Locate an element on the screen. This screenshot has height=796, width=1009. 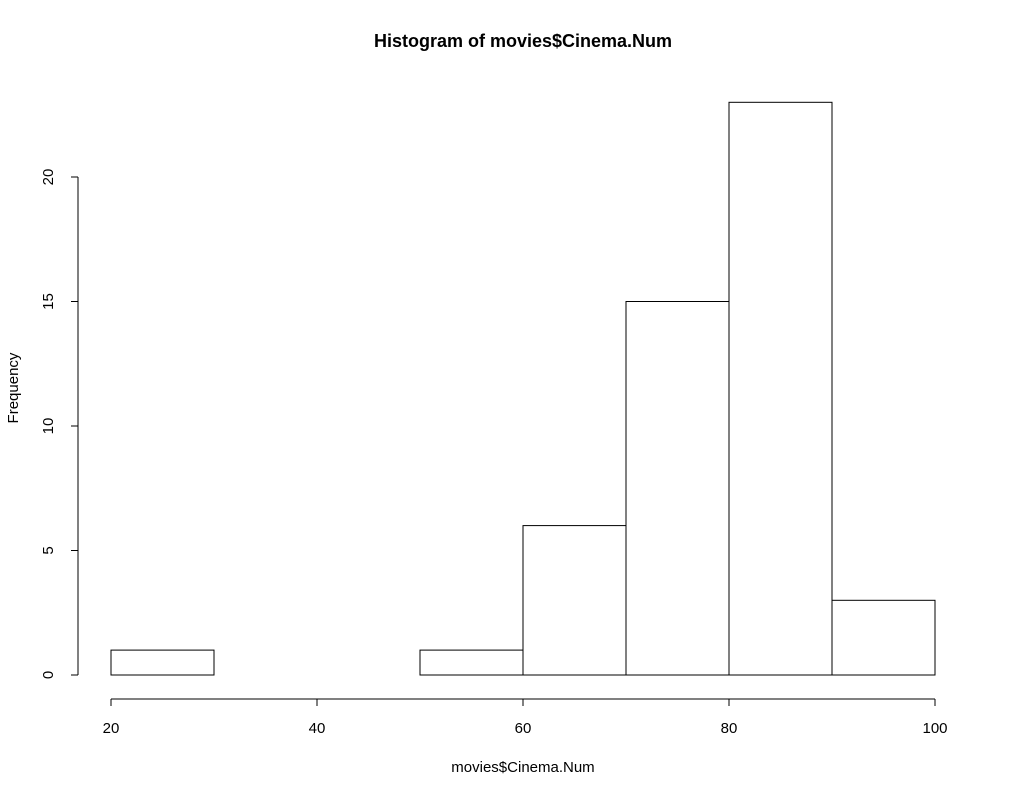
chart-title: Histogram of movies$Cinema.Num is located at coordinates (523, 41).